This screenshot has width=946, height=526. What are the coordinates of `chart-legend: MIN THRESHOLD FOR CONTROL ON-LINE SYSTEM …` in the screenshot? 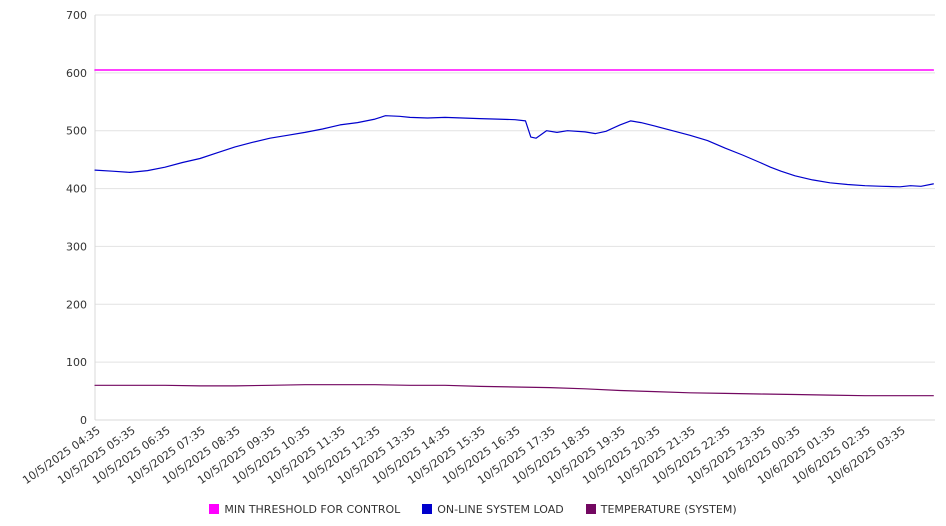 It's located at (473, 509).